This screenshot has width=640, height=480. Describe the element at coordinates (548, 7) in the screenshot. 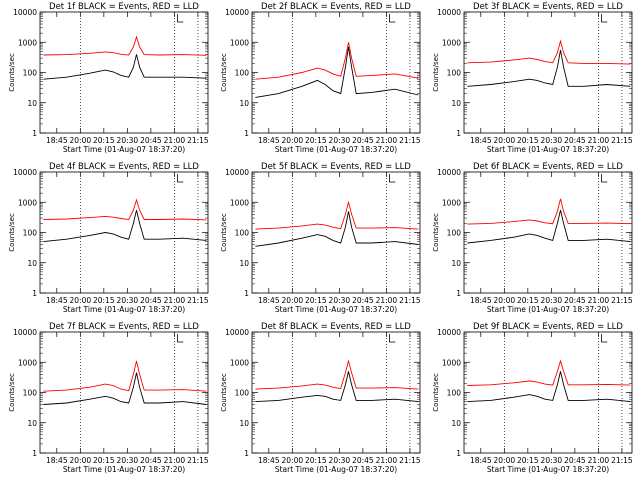

I see `panel-title: Det 3f BLACK = Events, RED = LLD` at that location.